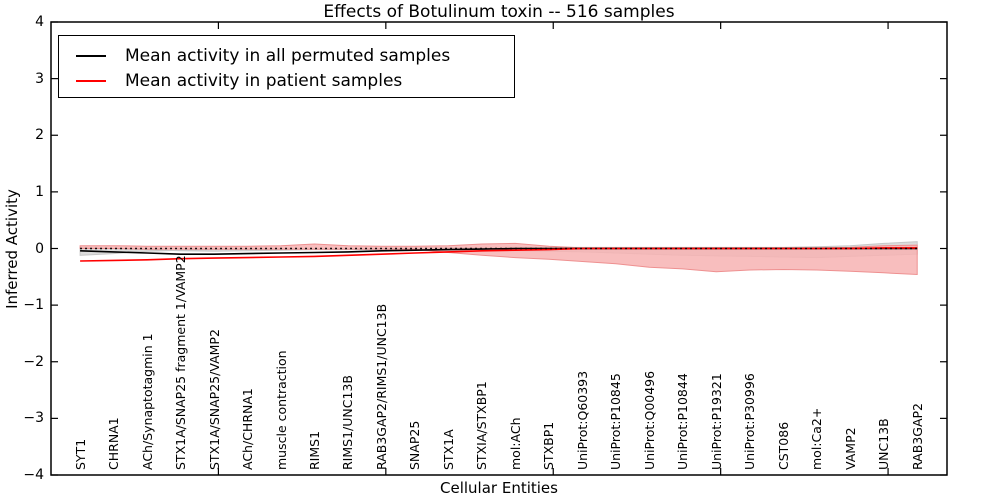 This screenshot has width=1000, height=500. I want to click on legend-label: Mean activity in all permuted samples, so click(288, 55).